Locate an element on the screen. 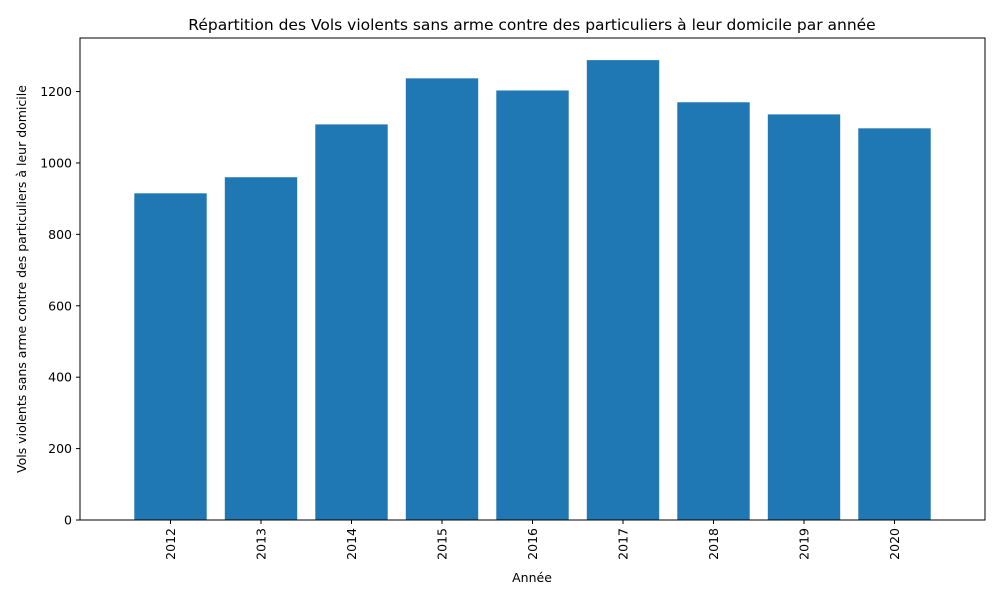 The height and width of the screenshot is (600, 1000). bar-2016 is located at coordinates (532, 305).